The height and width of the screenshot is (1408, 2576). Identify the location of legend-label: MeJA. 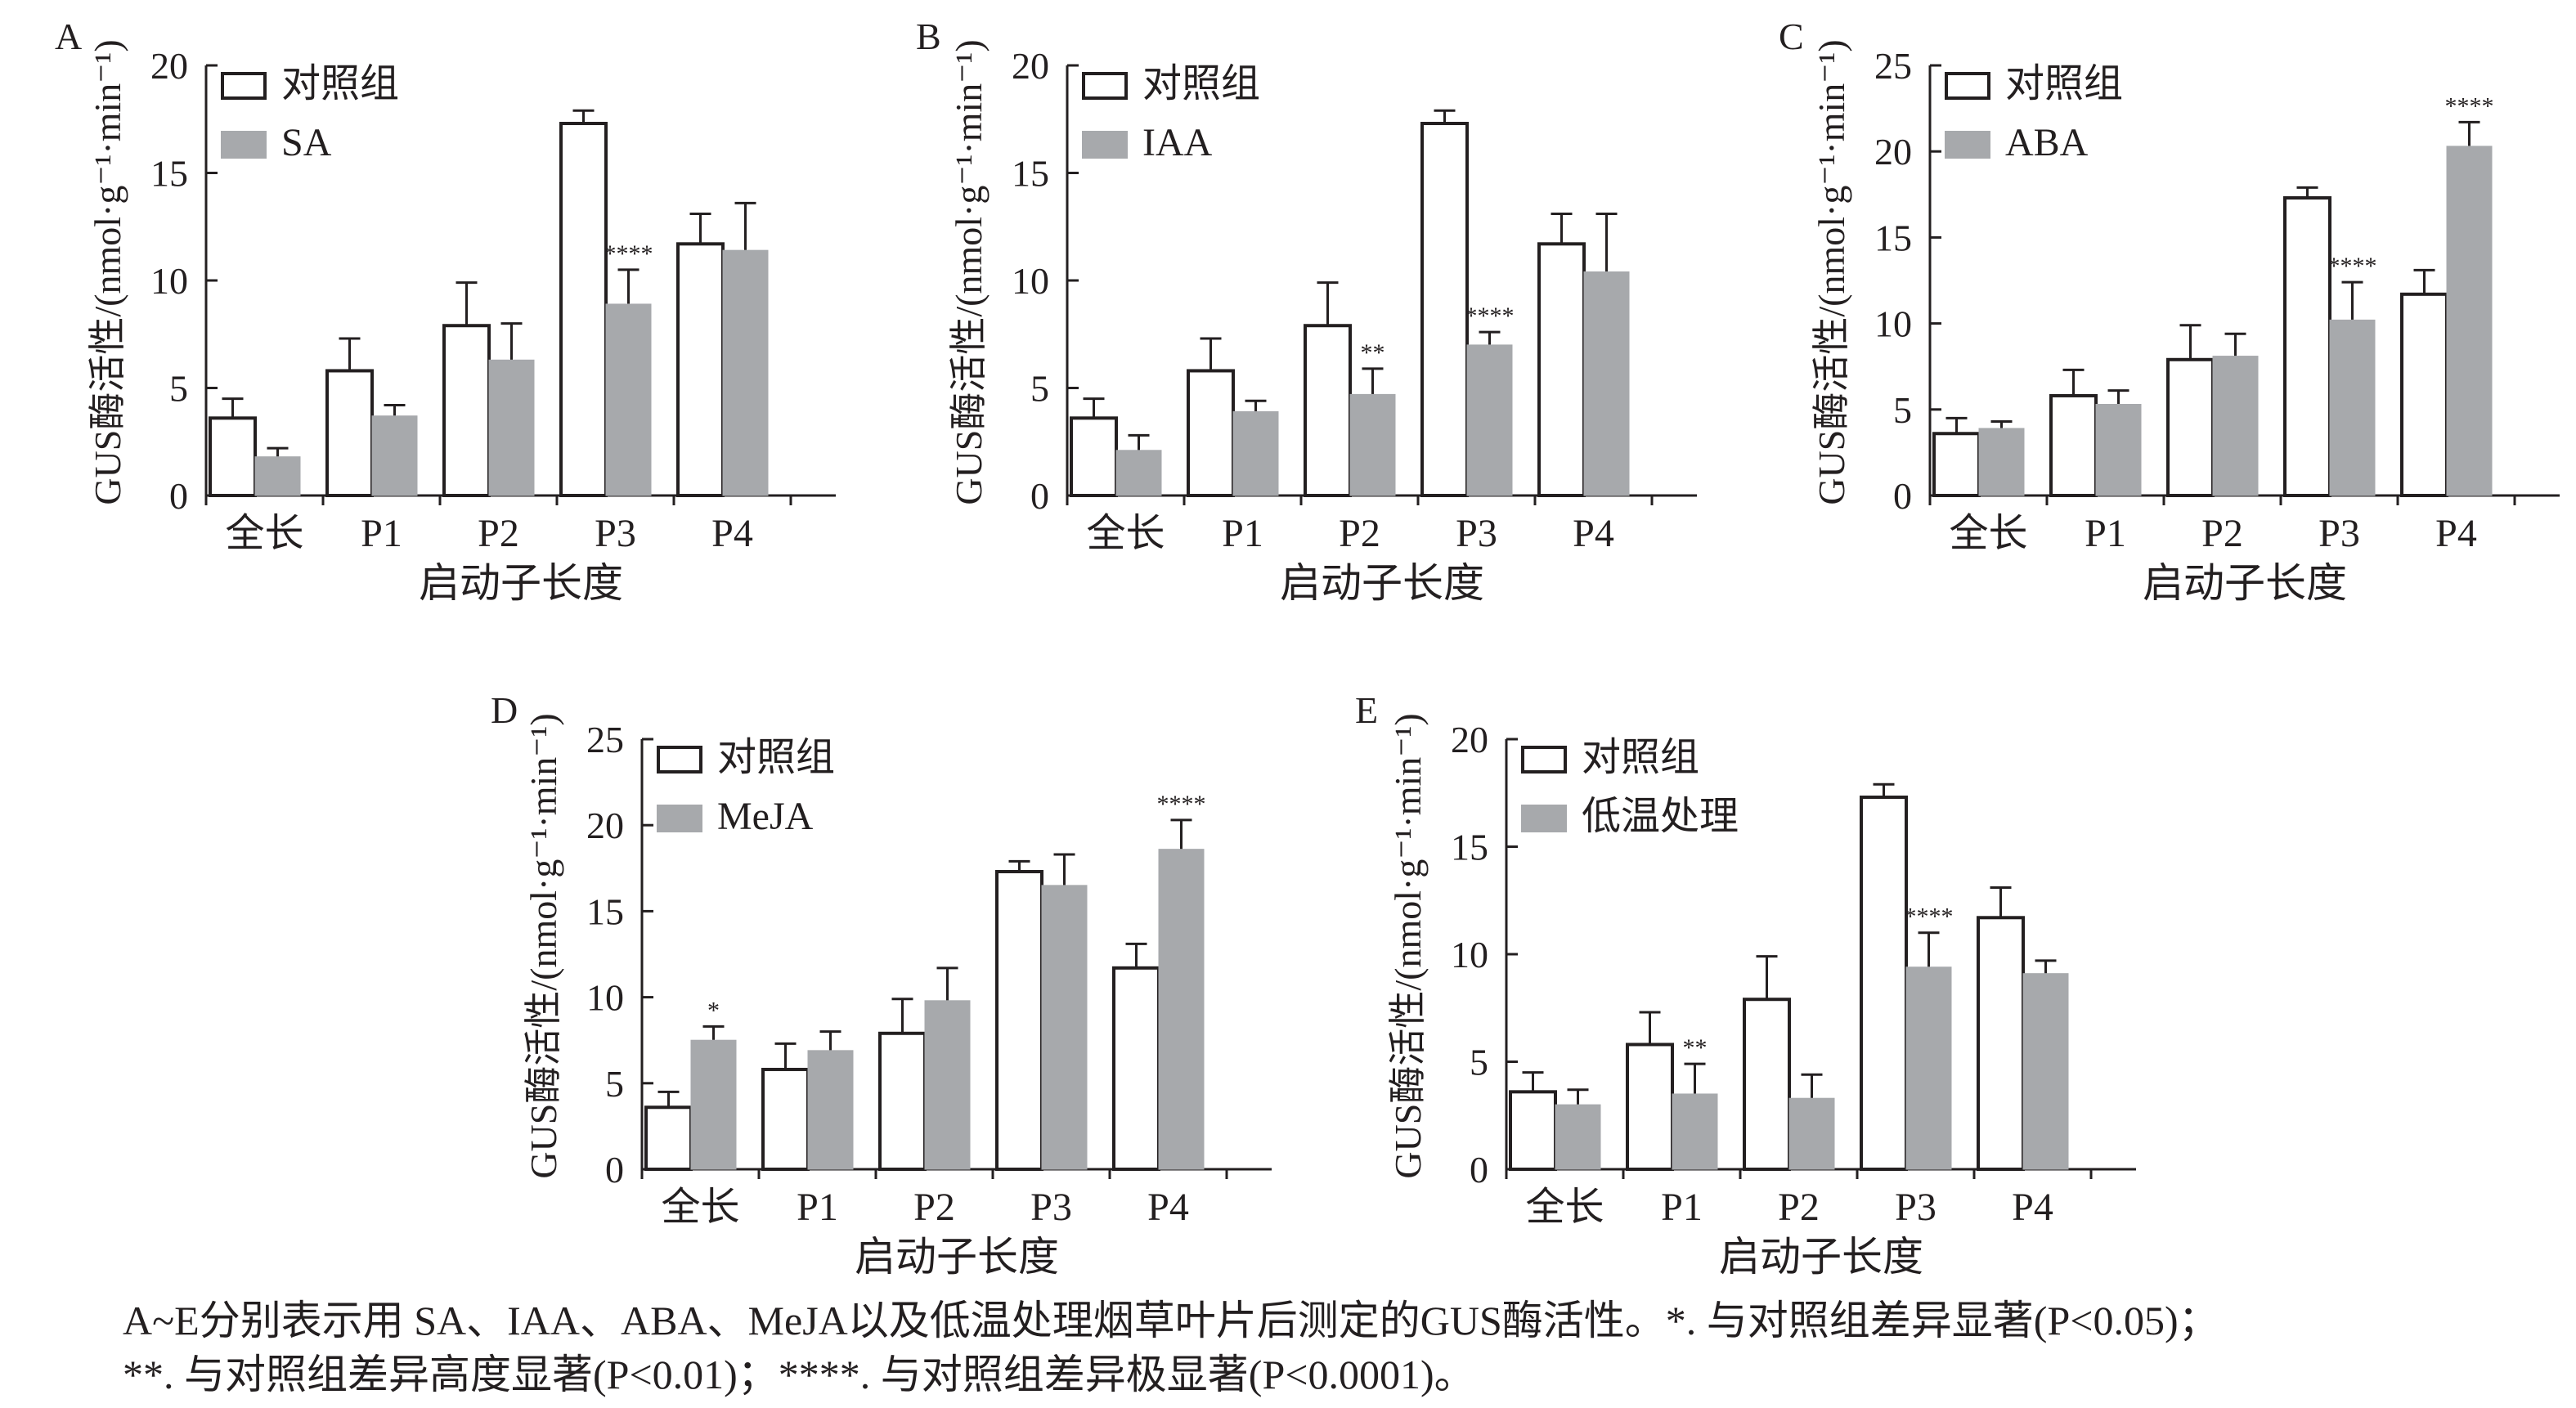
(765, 816).